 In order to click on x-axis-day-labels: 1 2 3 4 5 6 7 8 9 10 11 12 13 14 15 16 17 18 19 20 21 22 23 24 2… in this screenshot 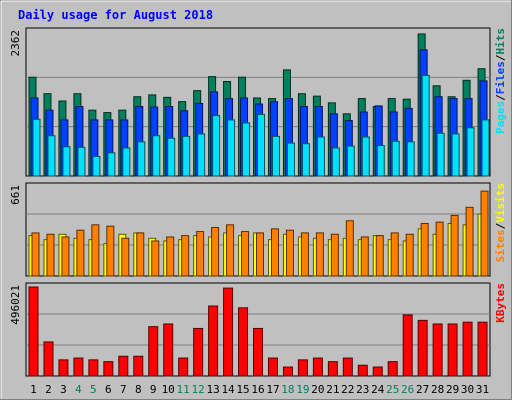, I will do `click(259, 389)`.